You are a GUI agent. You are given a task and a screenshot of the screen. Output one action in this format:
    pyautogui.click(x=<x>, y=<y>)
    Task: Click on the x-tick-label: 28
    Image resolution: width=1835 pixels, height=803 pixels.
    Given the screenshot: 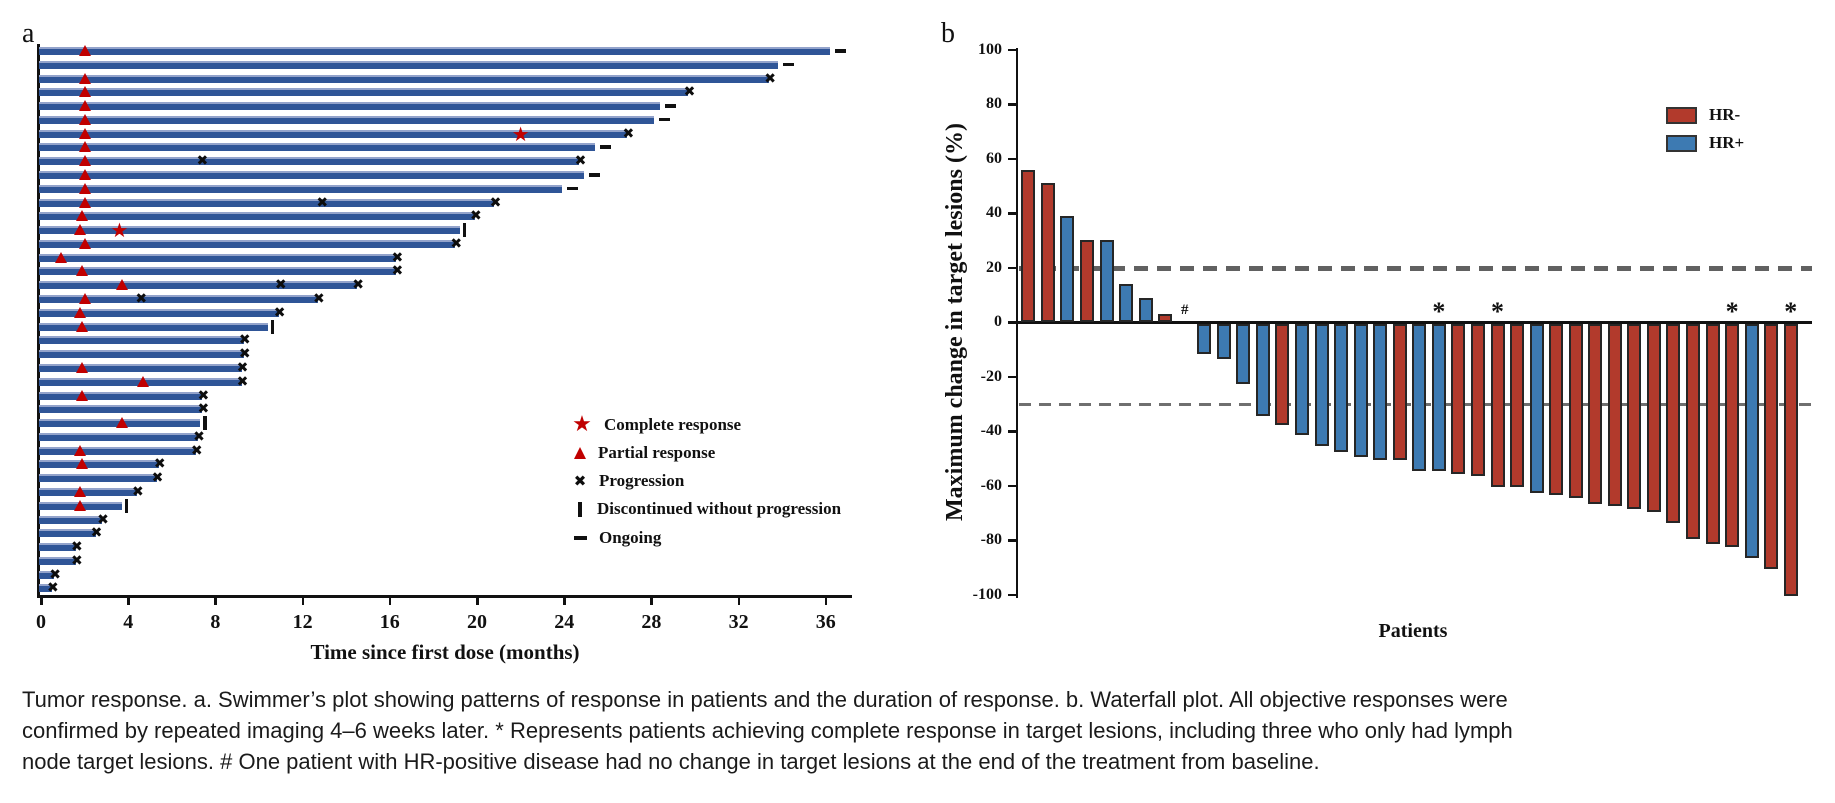 What is the action you would take?
    pyautogui.click(x=651, y=622)
    